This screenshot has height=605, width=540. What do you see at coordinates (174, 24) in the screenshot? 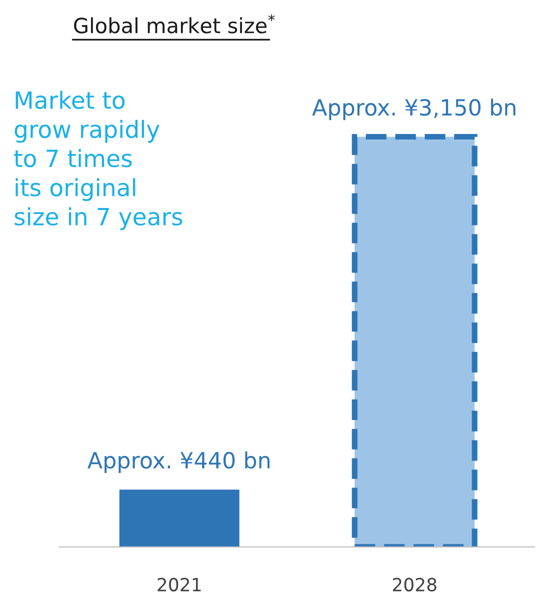
I see `chart-title: Global market size$^{*}$` at bounding box center [174, 24].